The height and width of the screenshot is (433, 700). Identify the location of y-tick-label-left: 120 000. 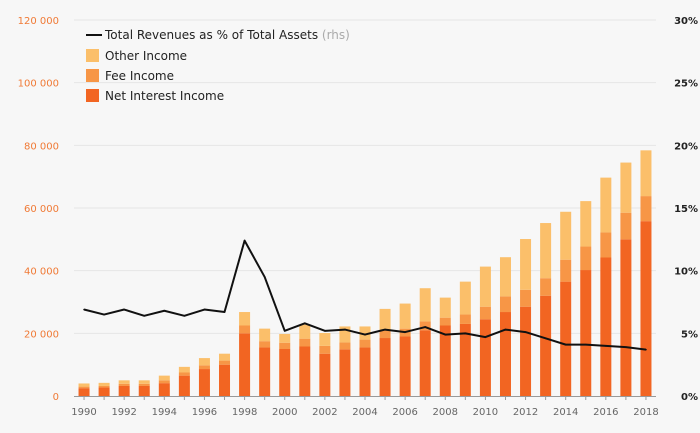
(38, 21).